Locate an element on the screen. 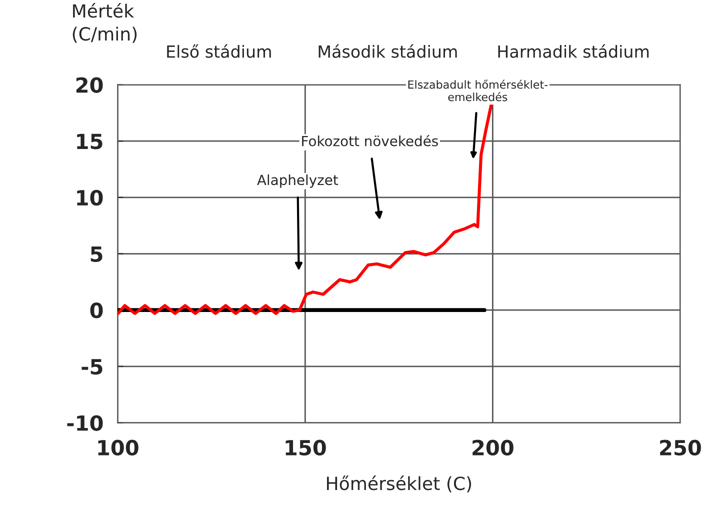 The image size is (713, 520). y-tick-label: 20 is located at coordinates (89, 85).